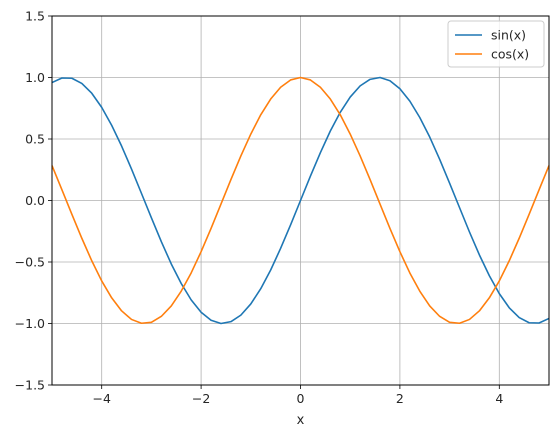 The height and width of the screenshot is (438, 559). Describe the element at coordinates (30, 385) in the screenshot. I see `y-tick-label: −1.5` at that location.